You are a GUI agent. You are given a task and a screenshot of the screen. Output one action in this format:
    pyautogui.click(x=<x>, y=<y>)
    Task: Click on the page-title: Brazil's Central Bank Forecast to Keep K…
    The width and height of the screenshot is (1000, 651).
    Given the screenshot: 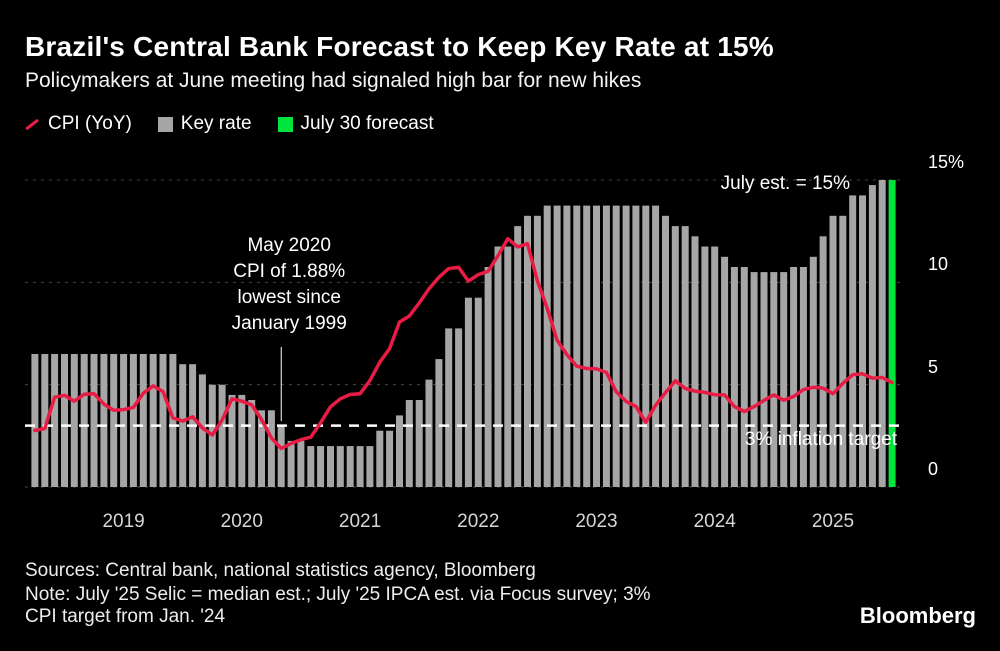 What is the action you would take?
    pyautogui.click(x=399, y=46)
    